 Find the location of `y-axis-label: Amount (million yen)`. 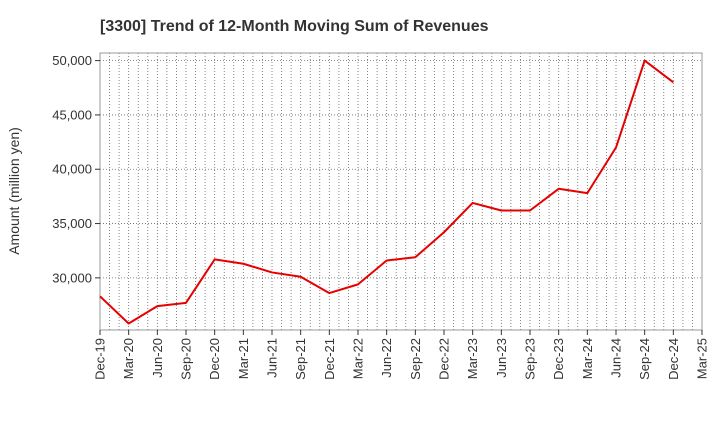

y-axis-label: Amount (million yen) is located at coordinates (14, 191).